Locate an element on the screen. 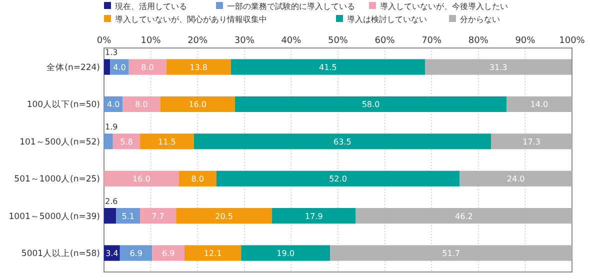 The width and height of the screenshot is (590, 280). data-label: 58.0 is located at coordinates (371, 105).